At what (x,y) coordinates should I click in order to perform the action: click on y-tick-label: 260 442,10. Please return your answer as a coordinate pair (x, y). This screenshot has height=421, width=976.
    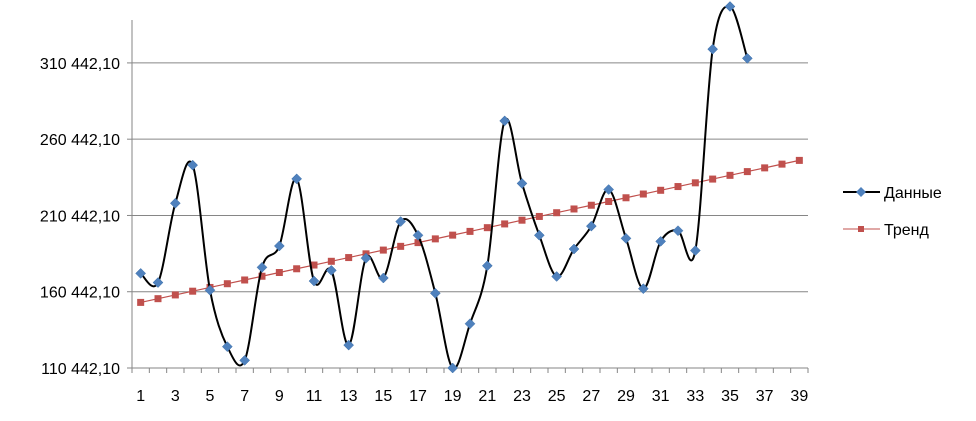
    Looking at the image, I should click on (80, 140).